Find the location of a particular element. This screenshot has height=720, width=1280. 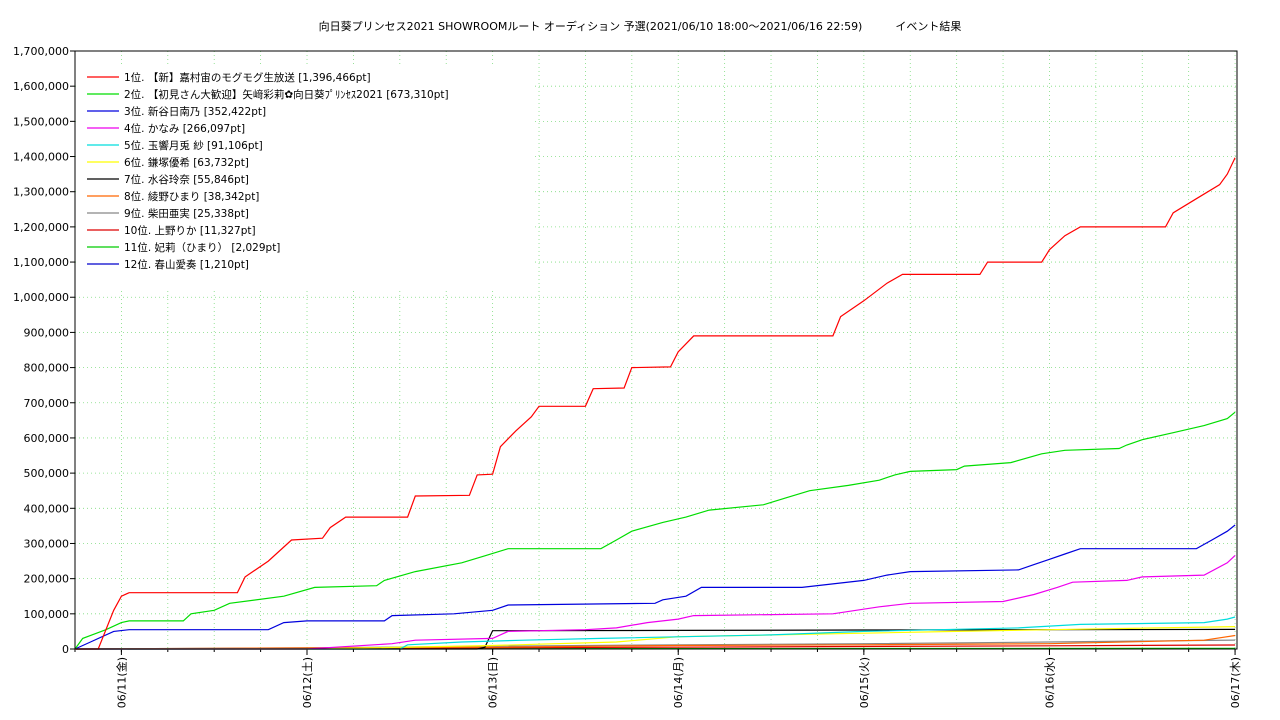

x-tick-label: 06/12(土) is located at coordinates (307, 682).